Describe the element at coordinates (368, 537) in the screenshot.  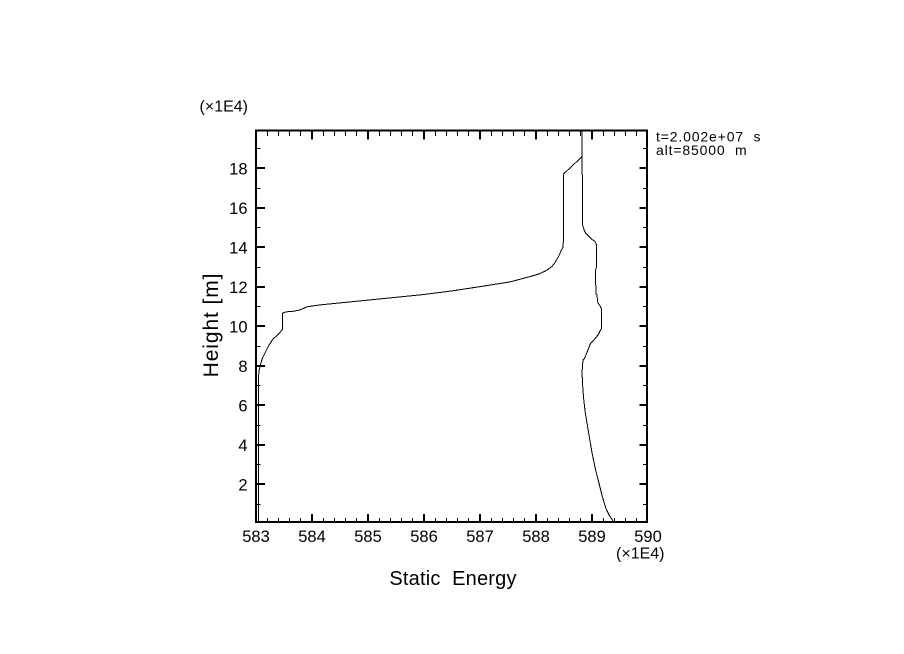
I see `svg-text: 585` at that location.